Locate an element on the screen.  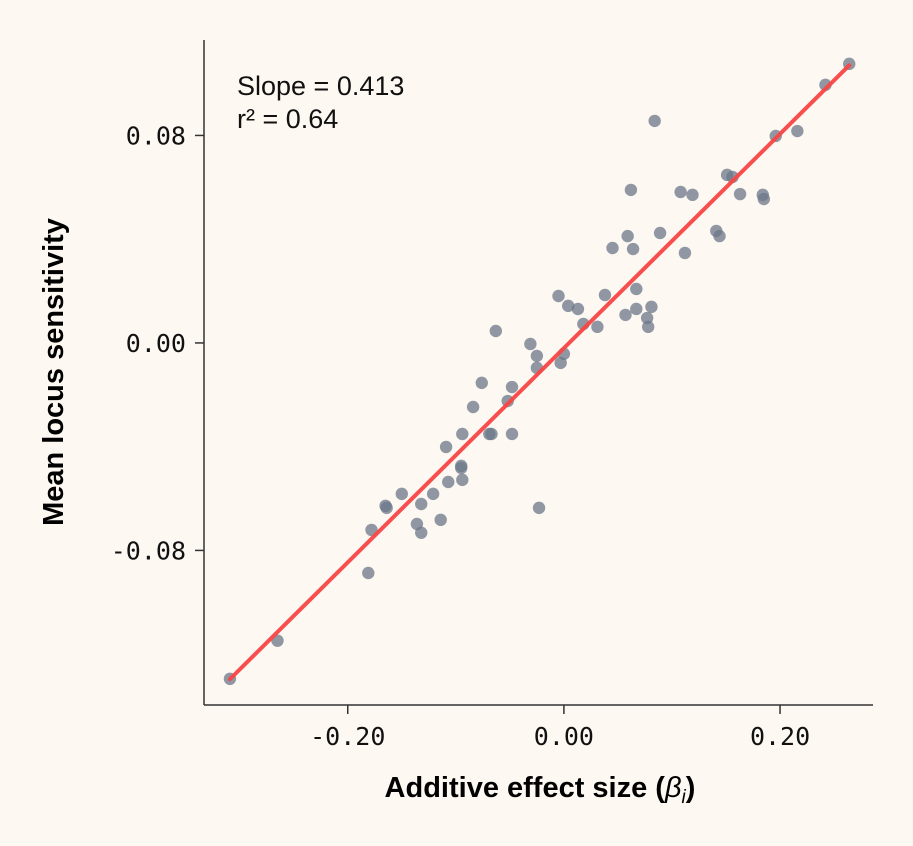
x-axis-label-symbol: β is located at coordinates (673, 788).